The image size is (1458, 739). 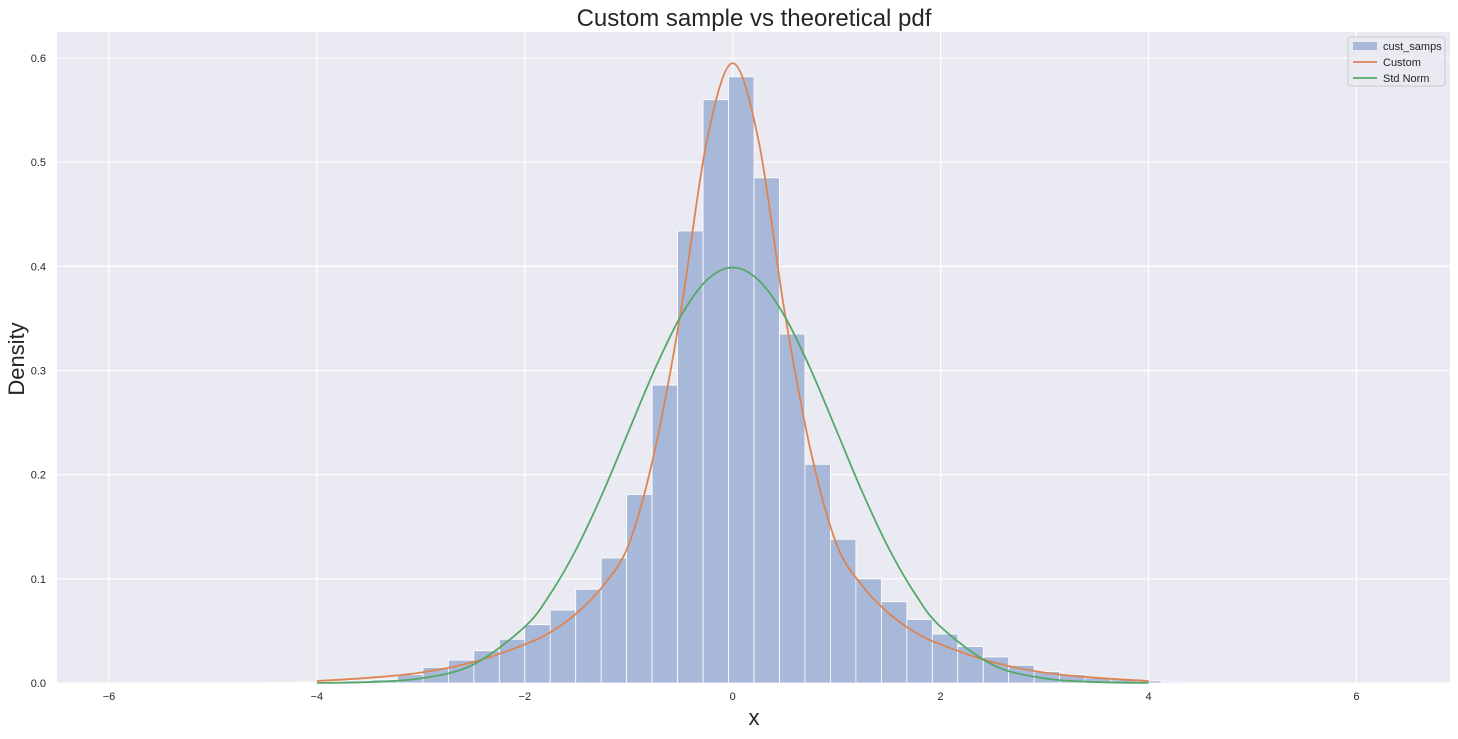 I want to click on y-axis-label: Density, so click(x=16, y=358).